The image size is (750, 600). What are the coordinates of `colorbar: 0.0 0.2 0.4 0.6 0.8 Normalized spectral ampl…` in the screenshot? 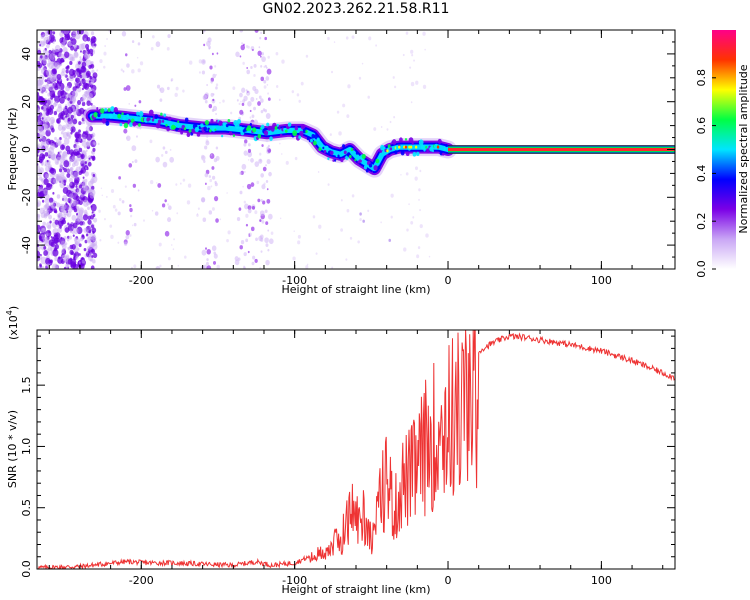 It's located at (722, 154).